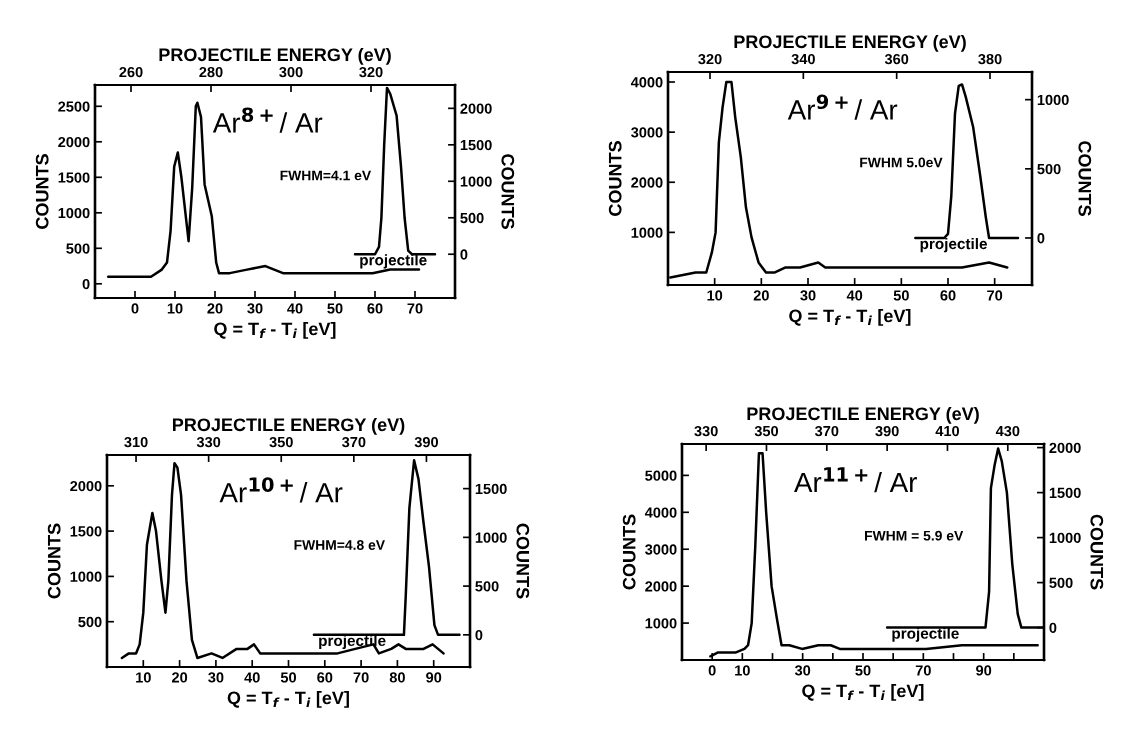  What do you see at coordinates (887, 431) in the screenshot?
I see `x2-tick-label: 390` at bounding box center [887, 431].